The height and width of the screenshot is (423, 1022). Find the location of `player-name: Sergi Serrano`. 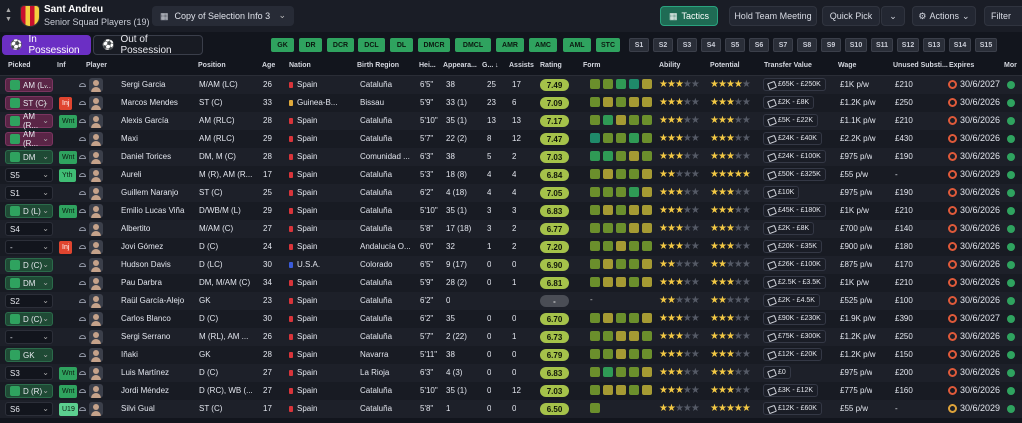

player-name: Sergi Serrano is located at coordinates (146, 336).